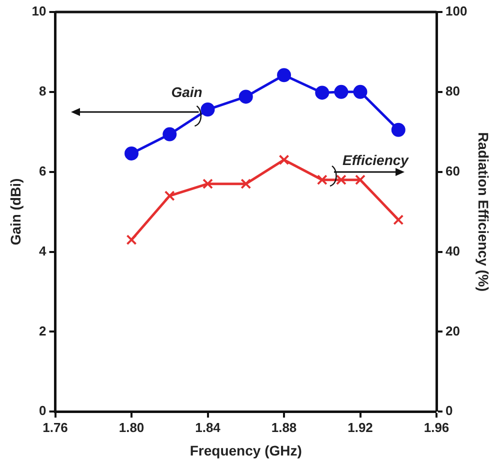  What do you see at coordinates (39, 11) in the screenshot?
I see `y-tick-label: 10` at bounding box center [39, 11].